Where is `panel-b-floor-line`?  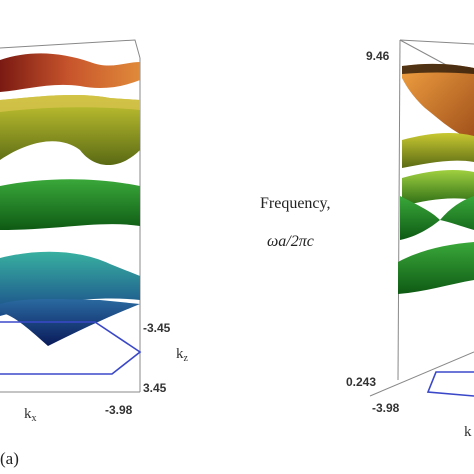
panel-b-floor-line is located at coordinates (421, 374).